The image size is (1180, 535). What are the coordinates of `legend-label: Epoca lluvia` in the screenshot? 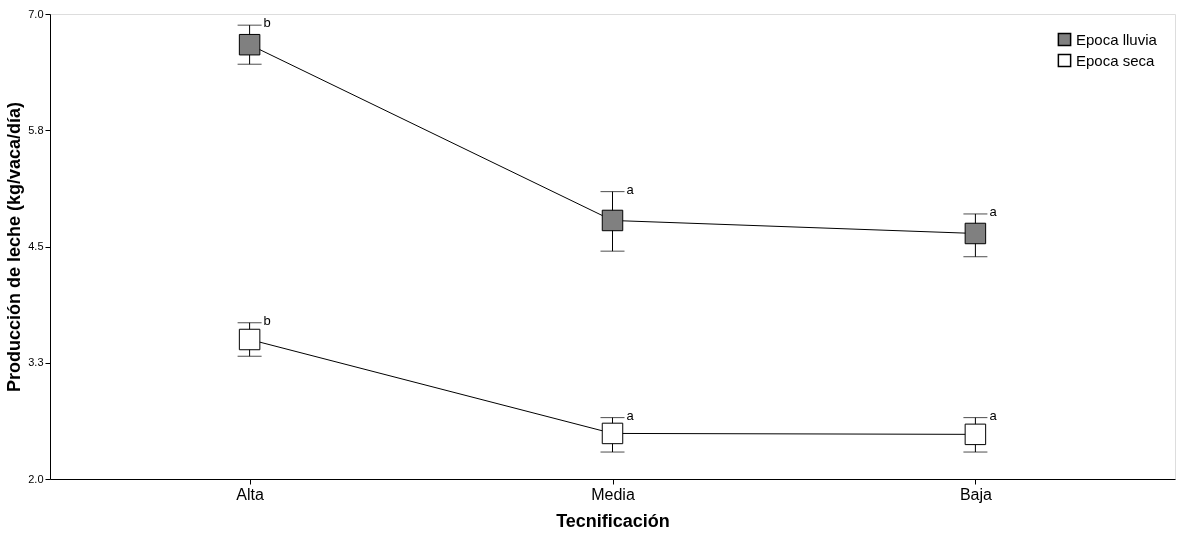 It's located at (1117, 39).